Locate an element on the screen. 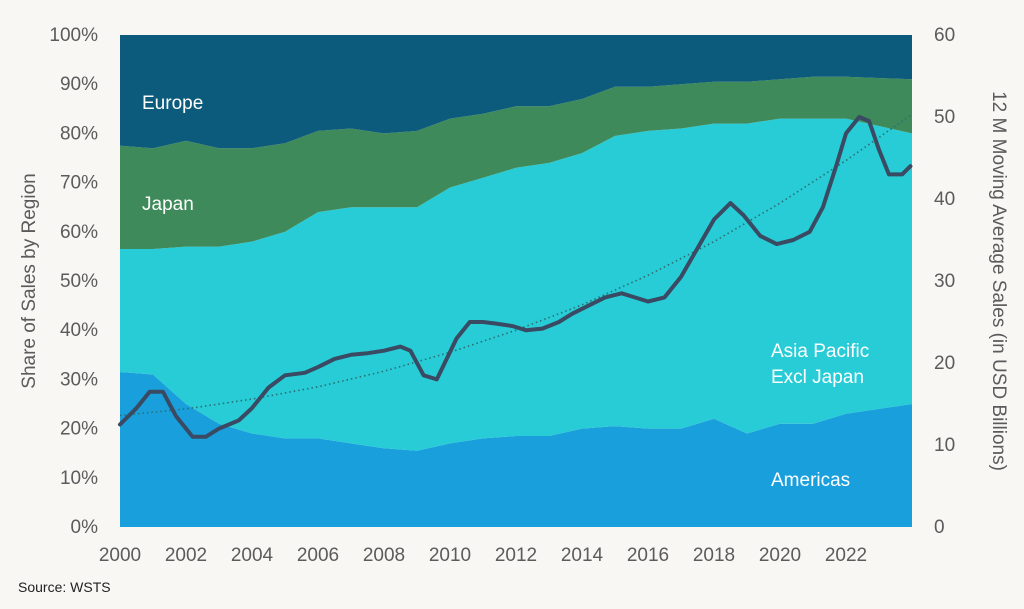 The width and height of the screenshot is (1024, 609). x-tick-label: 2006 is located at coordinates (318, 555).